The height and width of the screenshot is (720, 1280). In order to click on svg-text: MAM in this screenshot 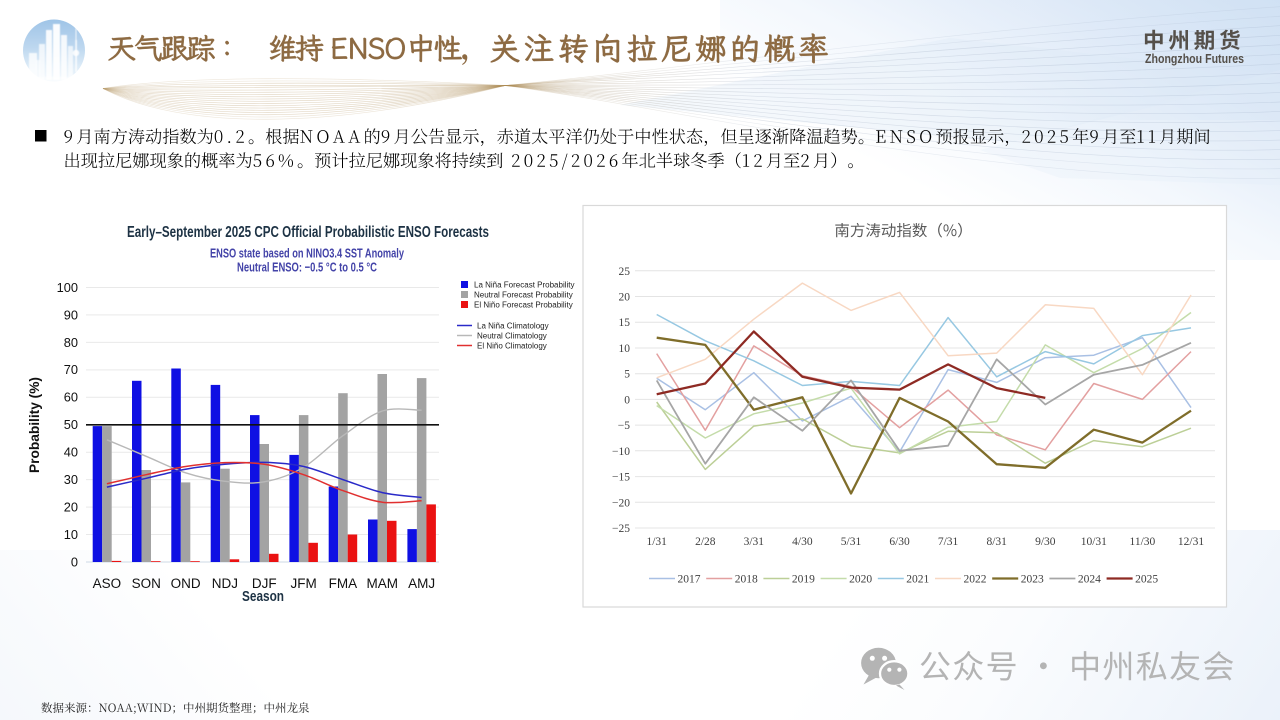, I will do `click(383, 583)`.